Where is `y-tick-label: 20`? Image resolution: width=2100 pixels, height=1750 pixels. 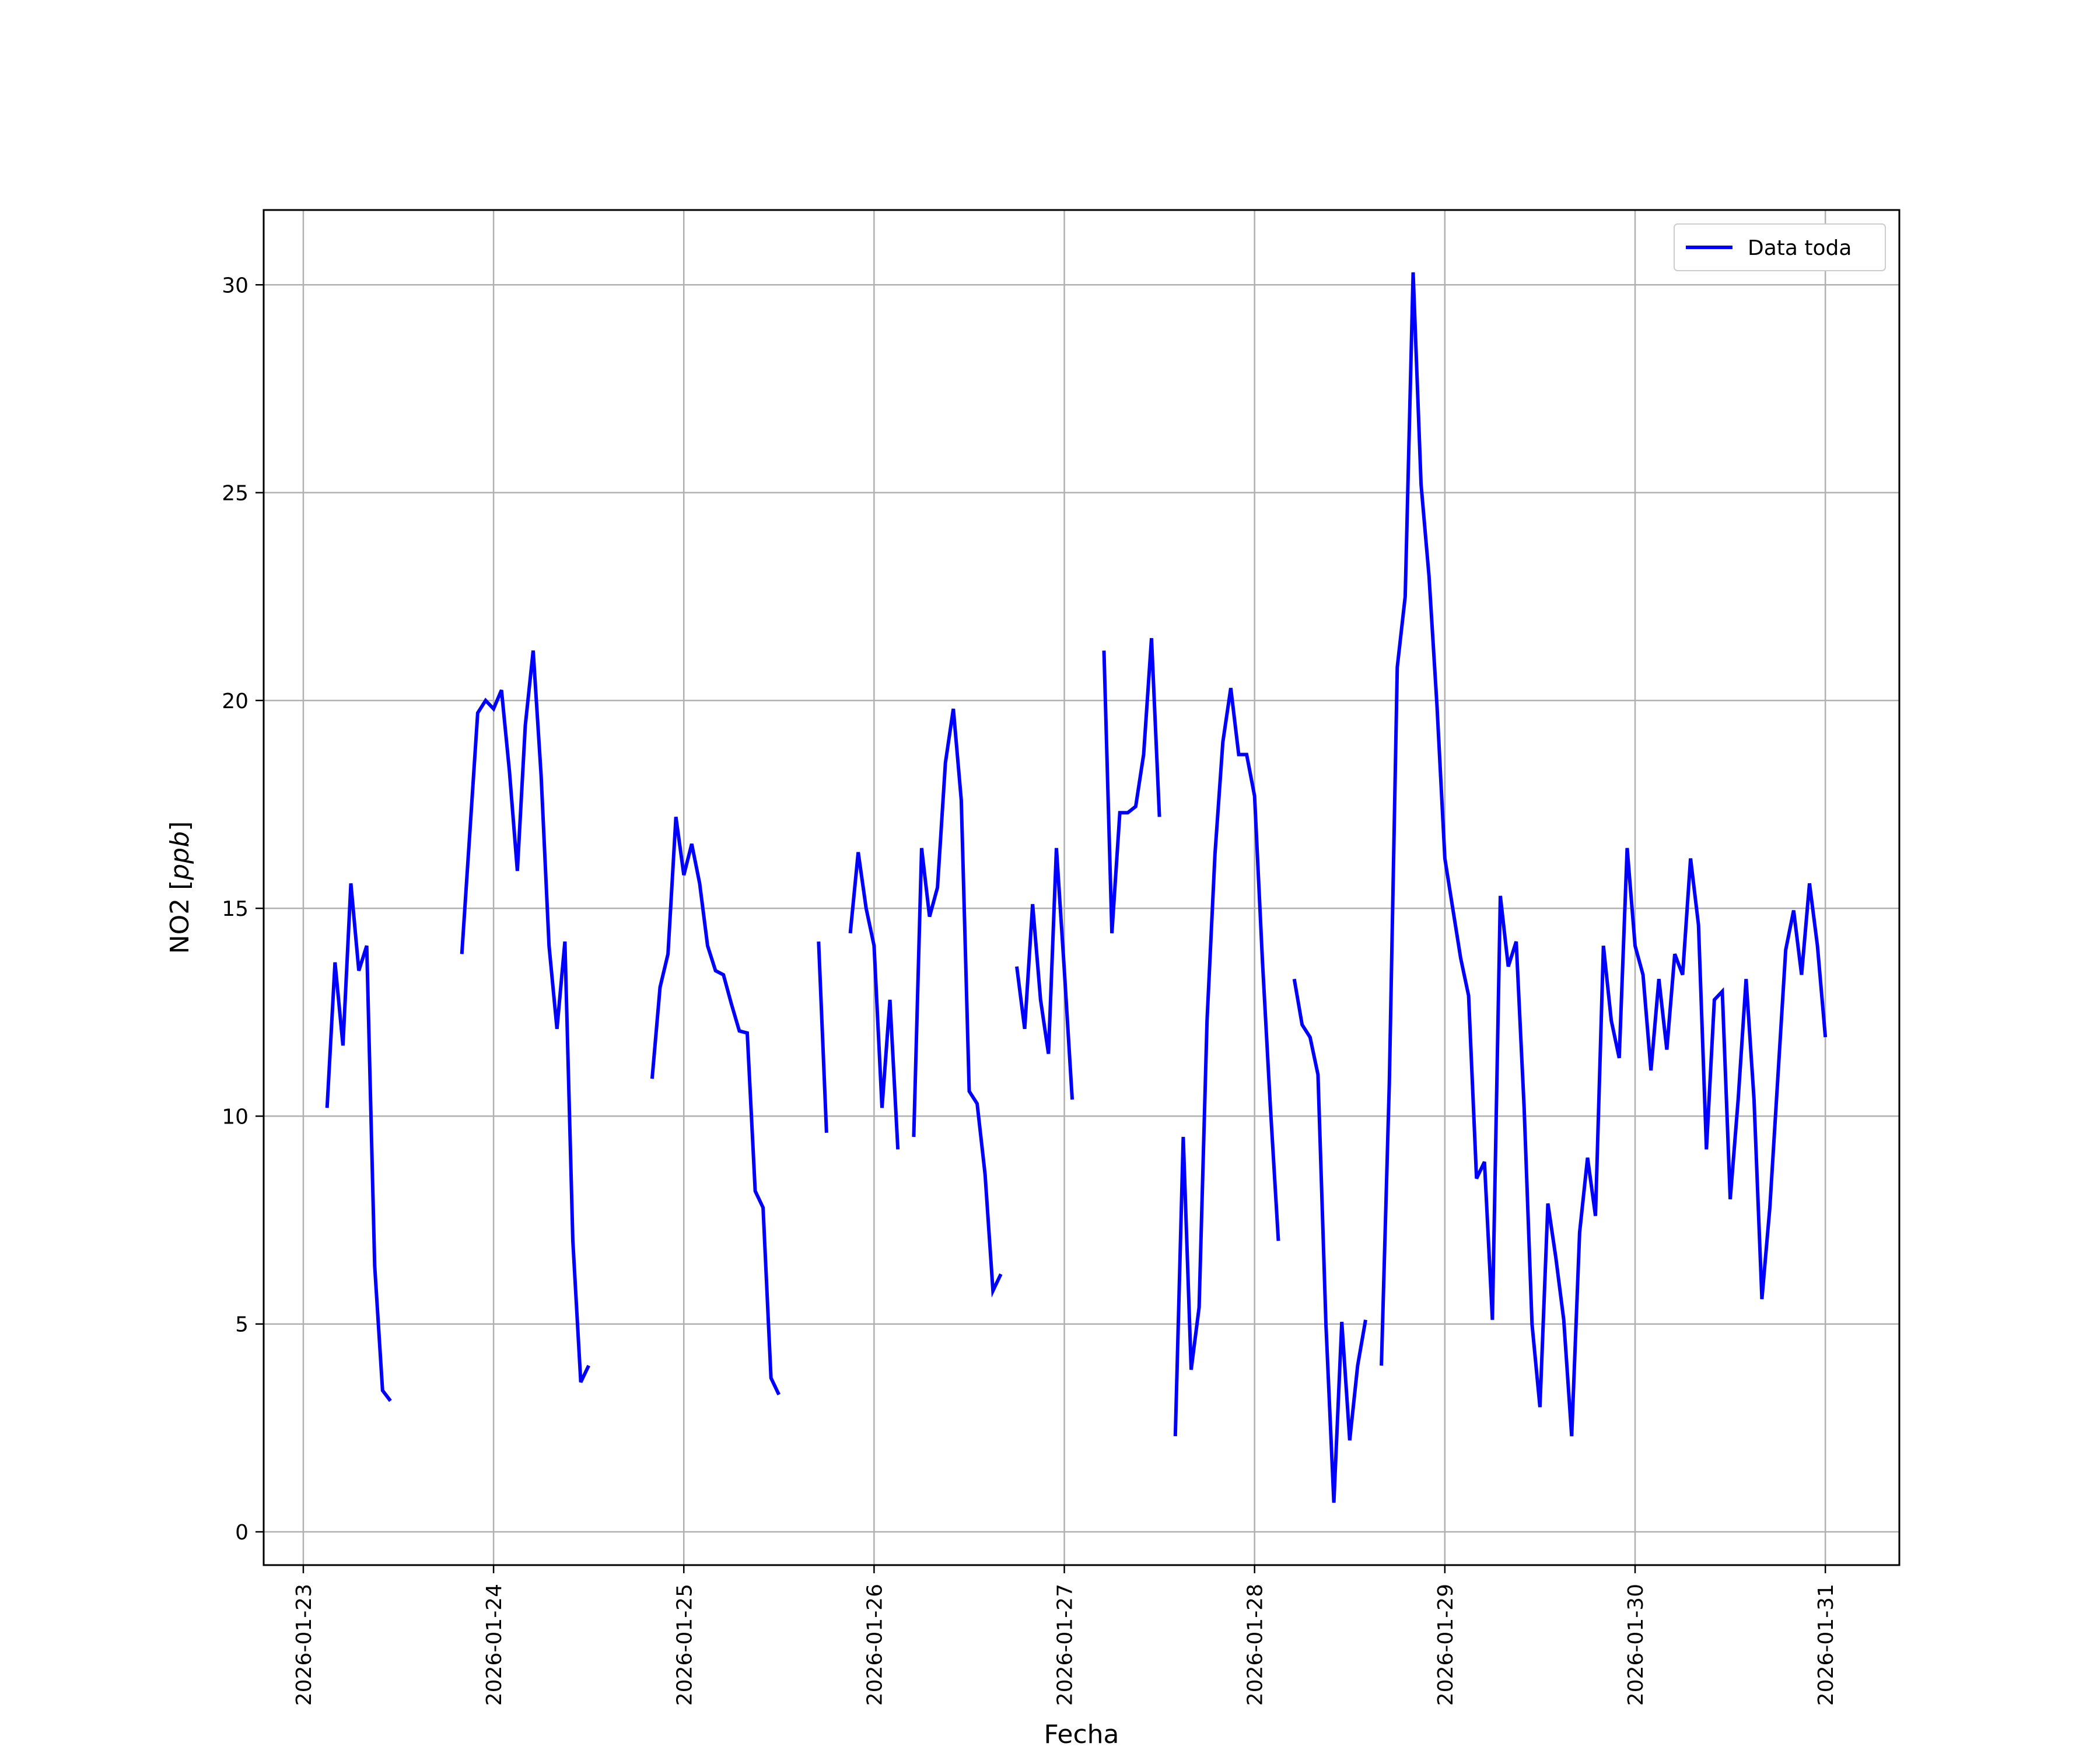 y-tick-label: 20 is located at coordinates (235, 701).